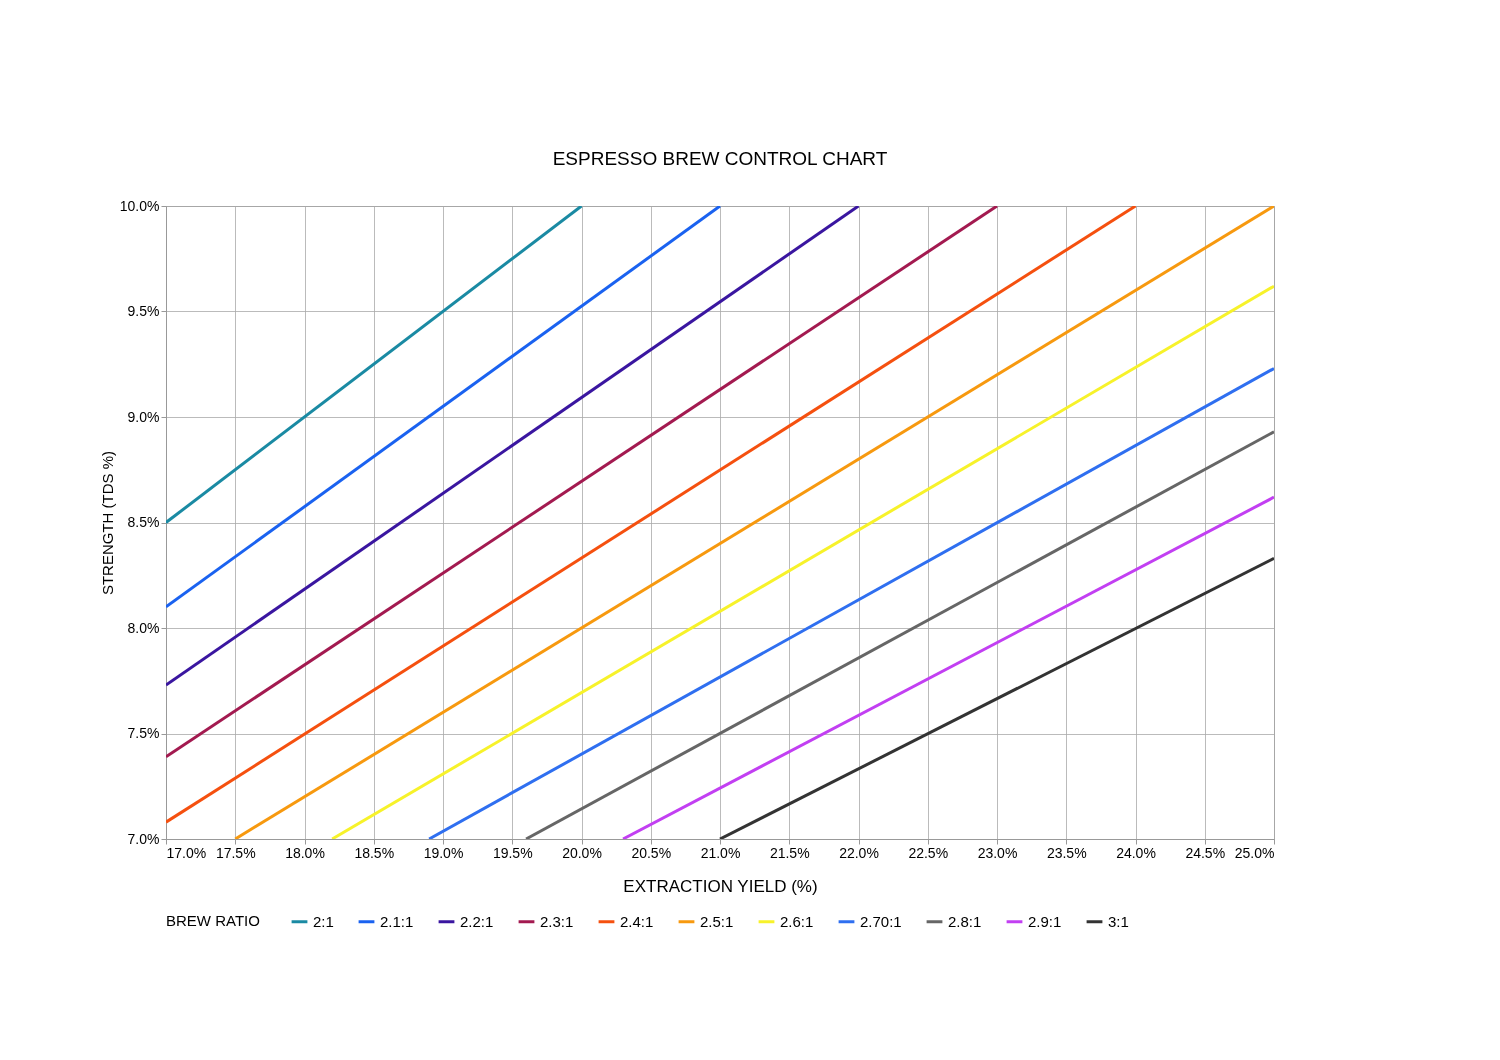 Image resolution: width=1500 pixels, height=1060 pixels. What do you see at coordinates (397, 921) in the screenshot?
I see `legend-label: 2.1:1` at bounding box center [397, 921].